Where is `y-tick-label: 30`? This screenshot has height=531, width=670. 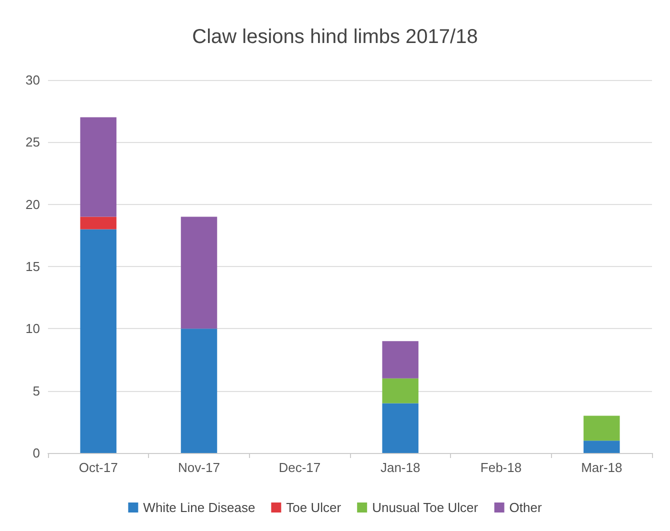 y-tick-label: 30 is located at coordinates (33, 80).